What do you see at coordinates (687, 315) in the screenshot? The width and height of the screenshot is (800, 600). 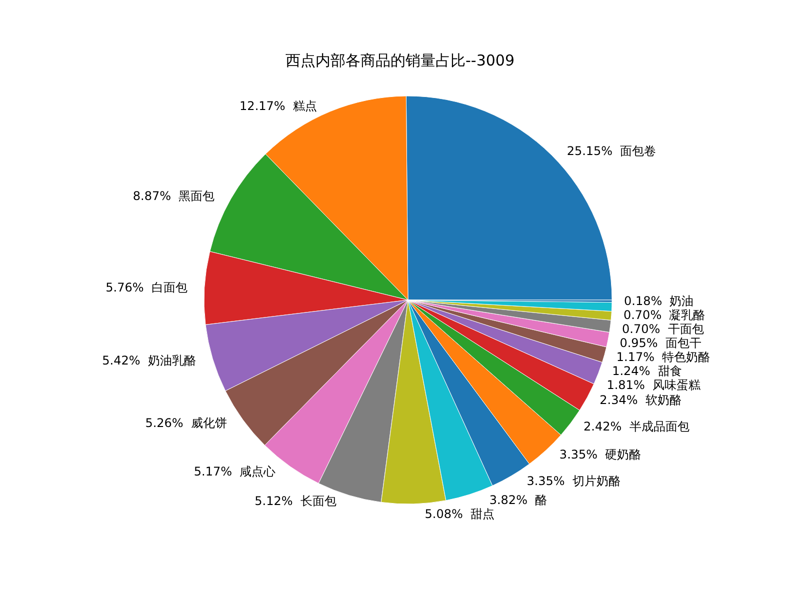 I see `slice-label: 凝乳酪` at bounding box center [687, 315].